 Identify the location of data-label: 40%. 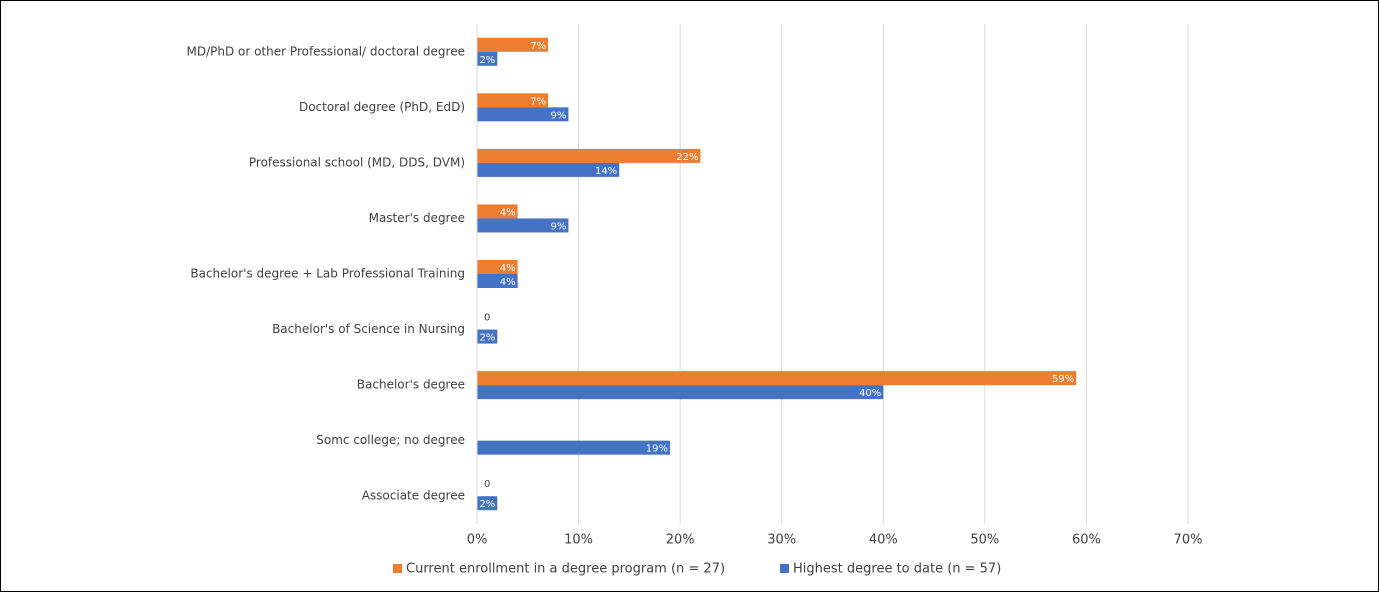
(870, 393).